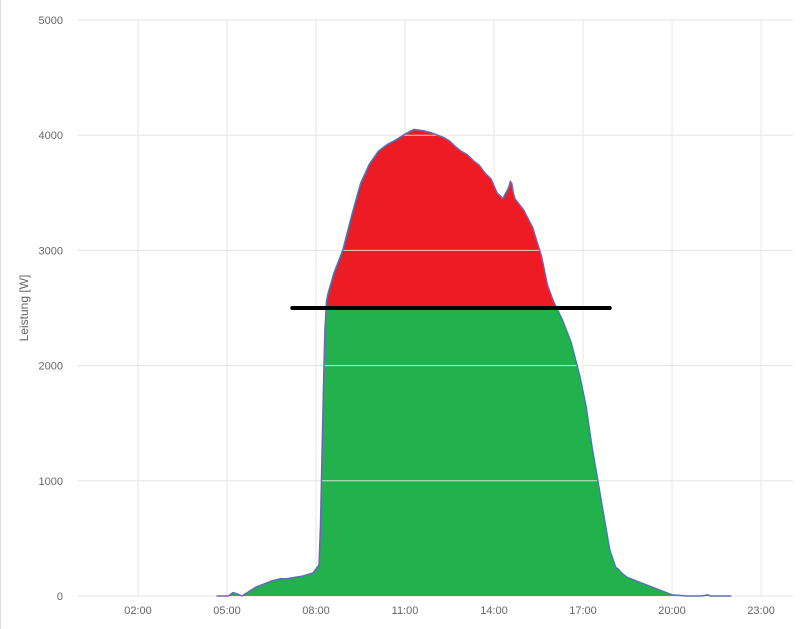  Describe the element at coordinates (494, 611) in the screenshot. I see `x-tick-label: 14:00` at that location.